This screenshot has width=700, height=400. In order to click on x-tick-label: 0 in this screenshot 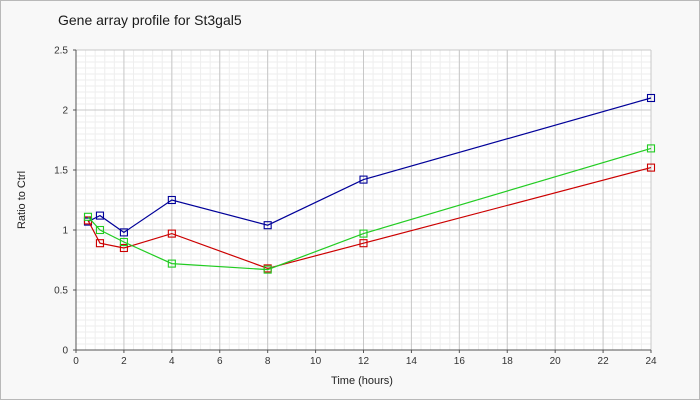, I will do `click(76, 361)`.